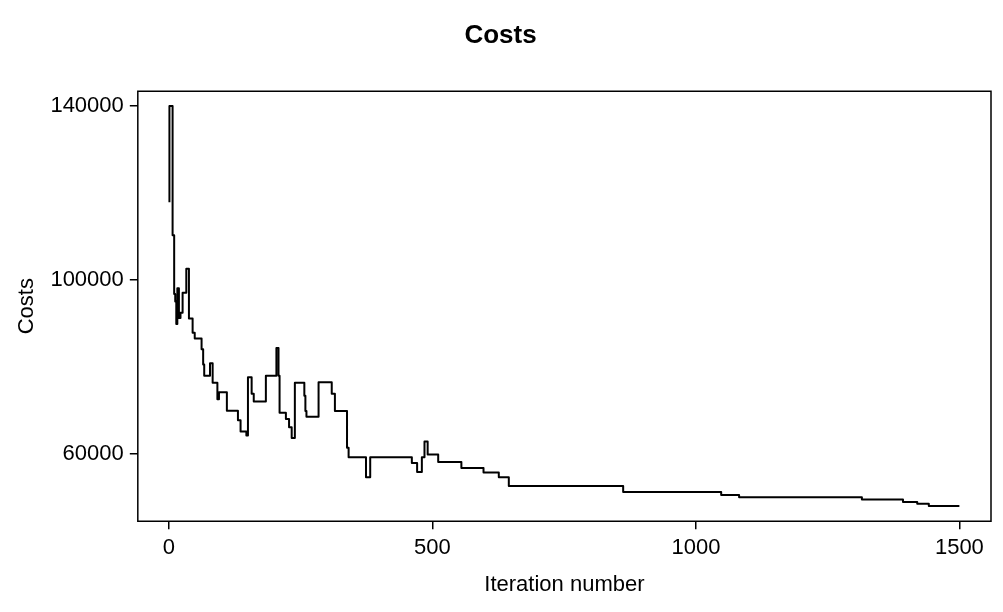 The image size is (1003, 612). What do you see at coordinates (696, 547) in the screenshot?
I see `x-tick-label: 1000` at bounding box center [696, 547].